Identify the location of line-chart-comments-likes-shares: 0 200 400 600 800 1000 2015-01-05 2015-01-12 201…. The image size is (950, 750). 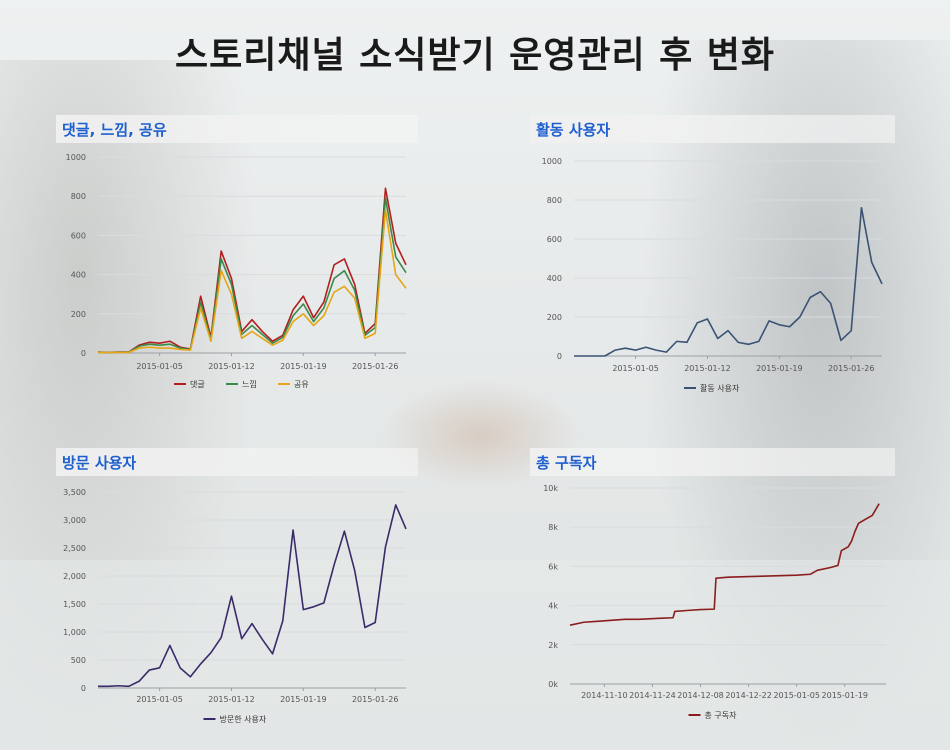
(236, 271).